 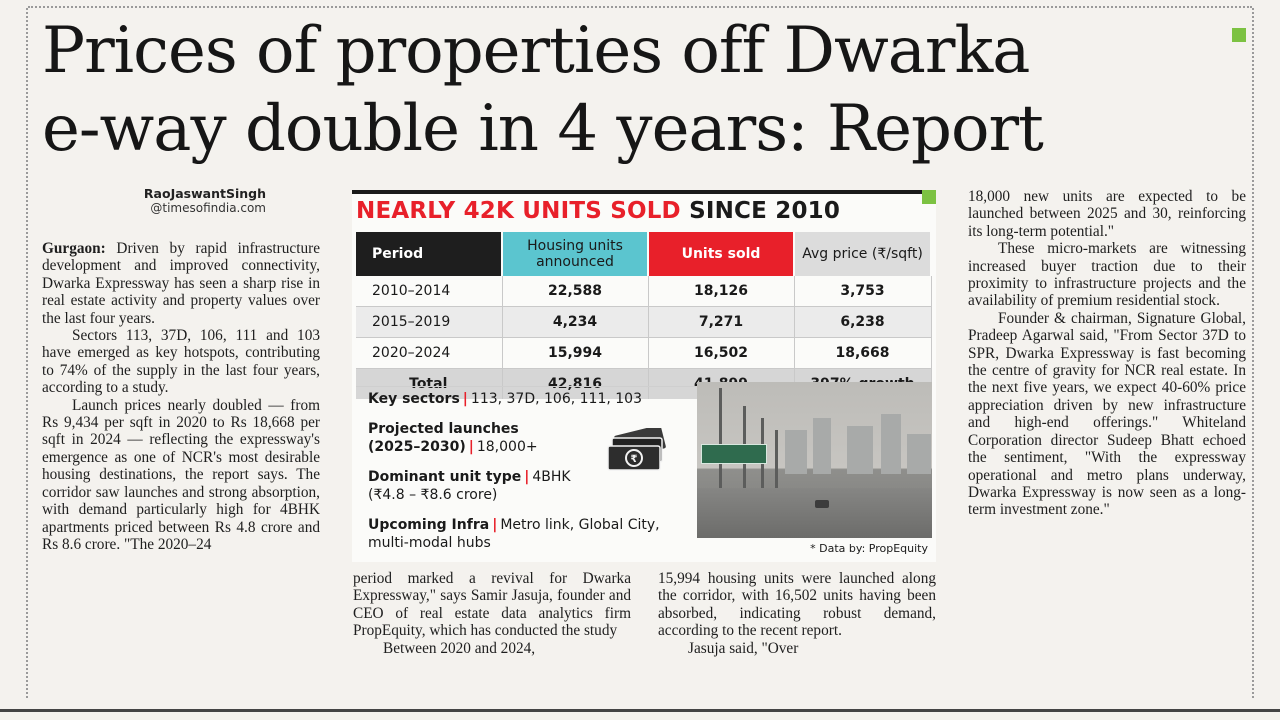 What do you see at coordinates (721, 291) in the screenshot?
I see `cell-sold: 18,126` at bounding box center [721, 291].